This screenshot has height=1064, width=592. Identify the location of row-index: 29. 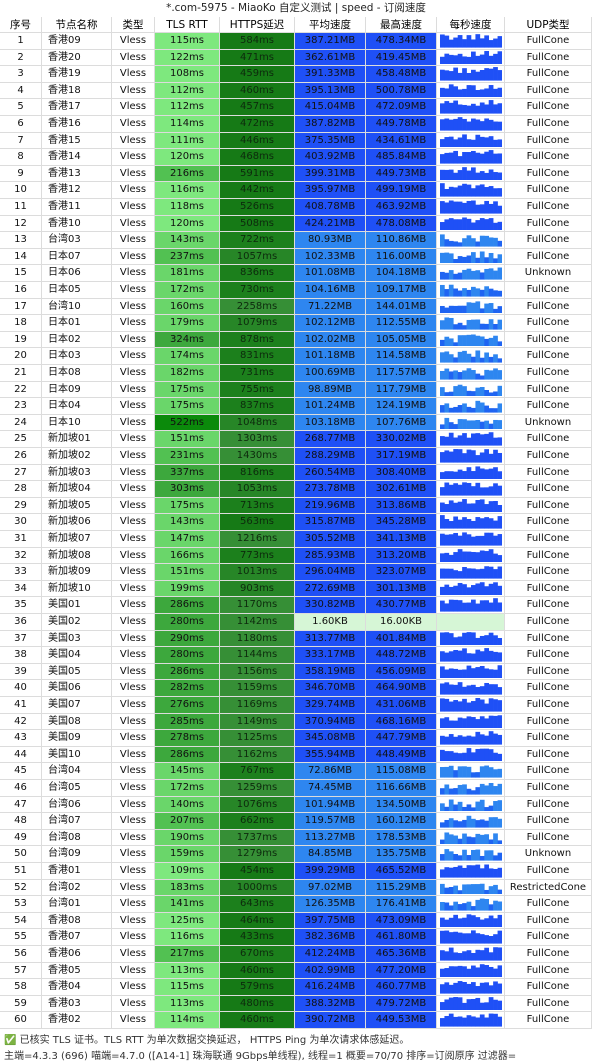
(21, 506).